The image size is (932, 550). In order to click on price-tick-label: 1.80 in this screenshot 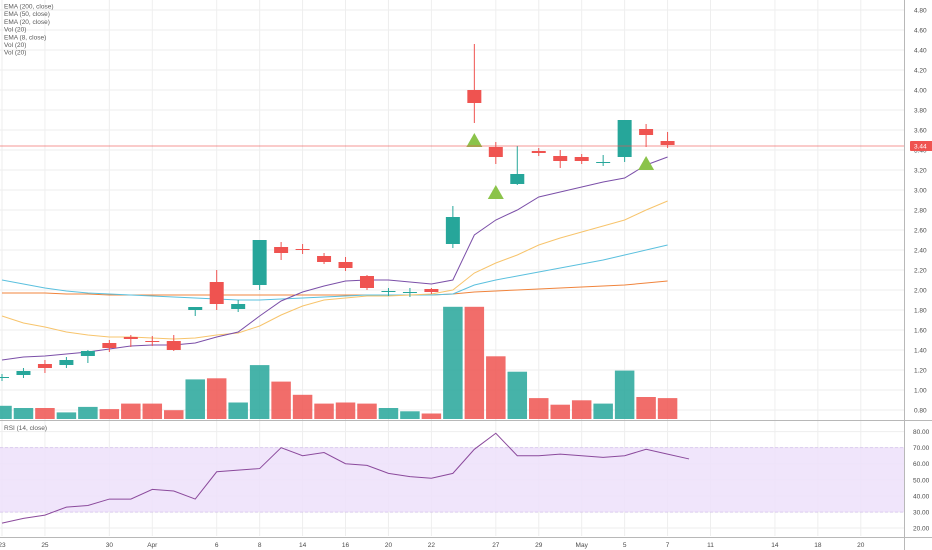, I will do `click(920, 311)`.